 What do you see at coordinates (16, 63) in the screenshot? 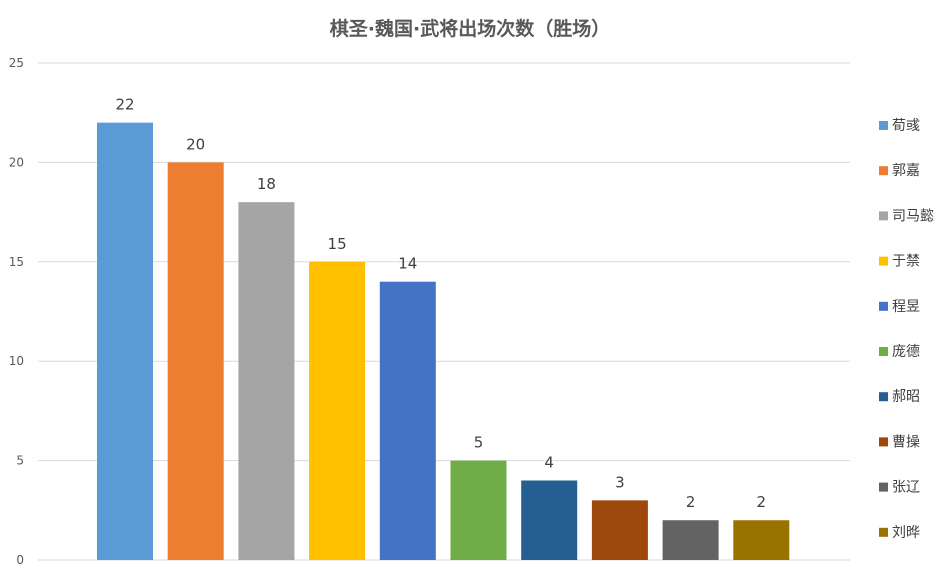
I see `y-tick-label: 25` at bounding box center [16, 63].